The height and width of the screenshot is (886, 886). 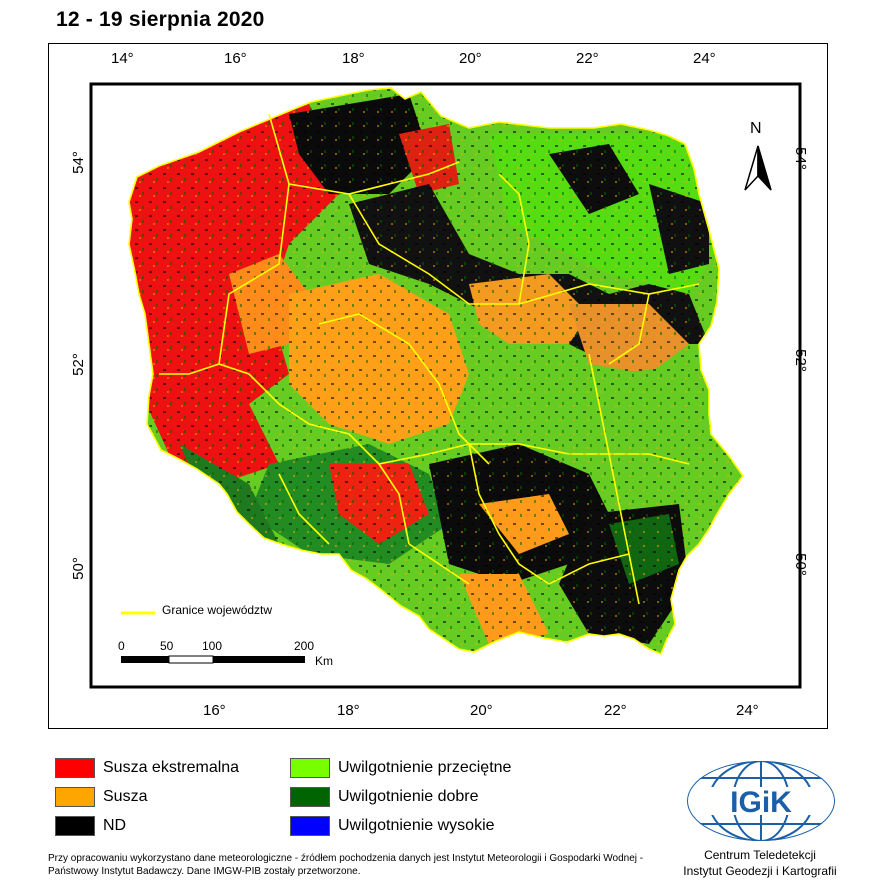 I want to click on lon-top-24: 24°, so click(x=704, y=58).